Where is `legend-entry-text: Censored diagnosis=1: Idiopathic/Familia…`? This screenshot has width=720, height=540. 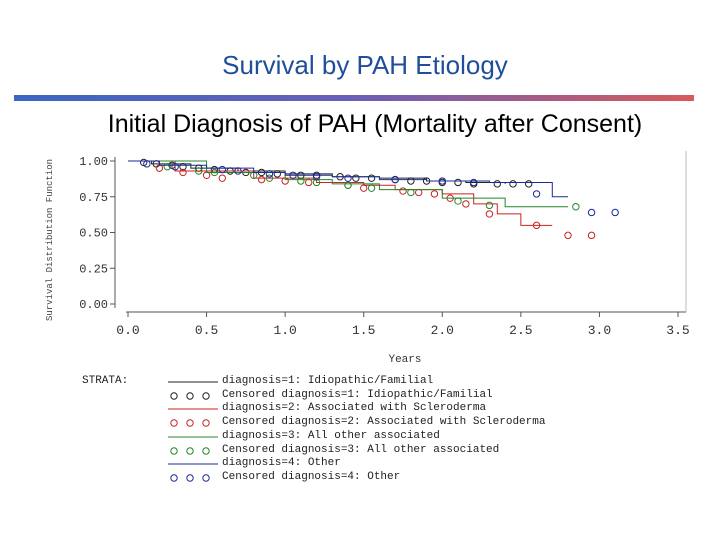 legend-entry-text: Censored diagnosis=1: Idiopathic/Familia… is located at coordinates (357, 394).